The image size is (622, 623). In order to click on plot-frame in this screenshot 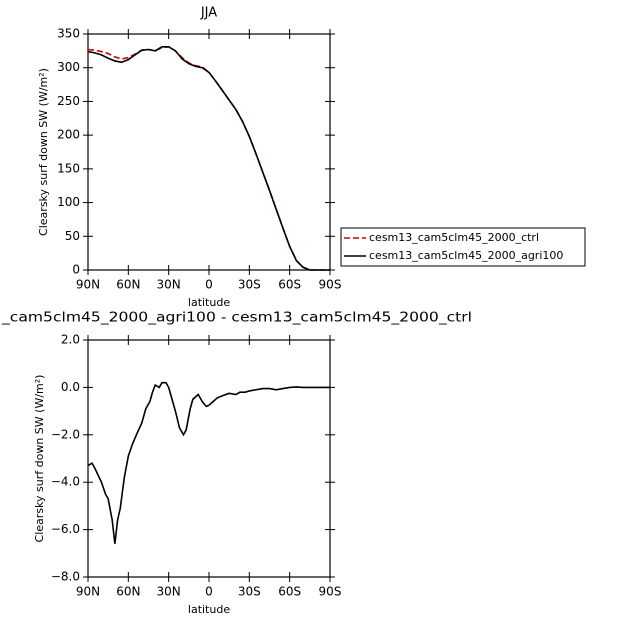, I will do `click(209, 152)`.